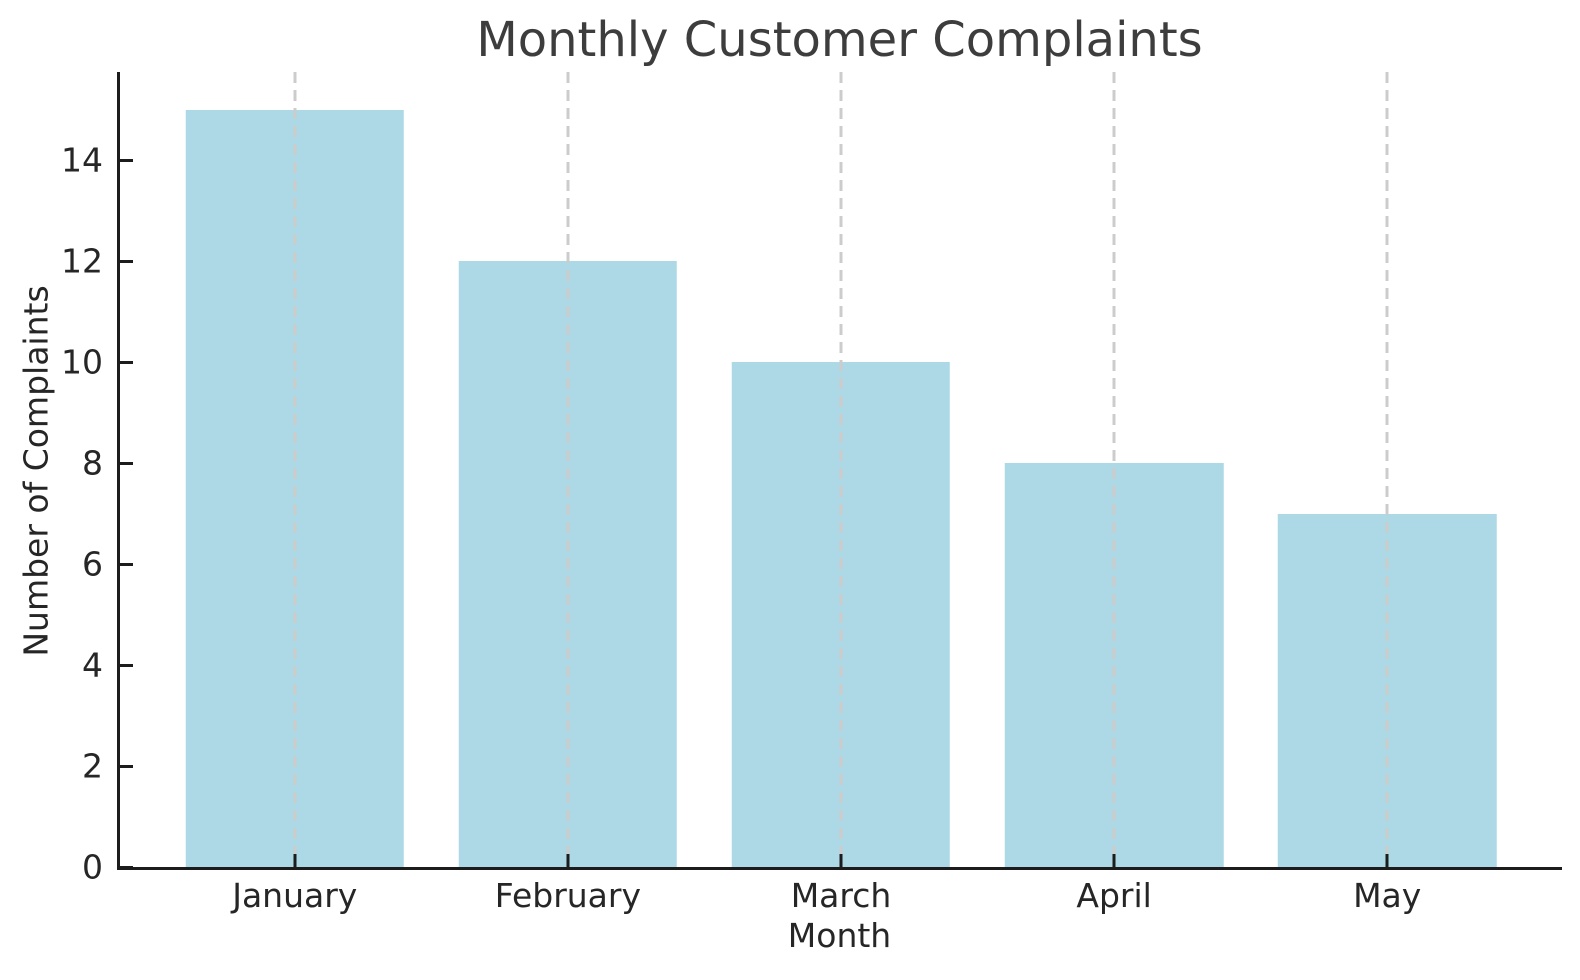 The height and width of the screenshot is (980, 1580). Describe the element at coordinates (36, 471) in the screenshot. I see `y-axis-label: Number of Complaints` at that location.